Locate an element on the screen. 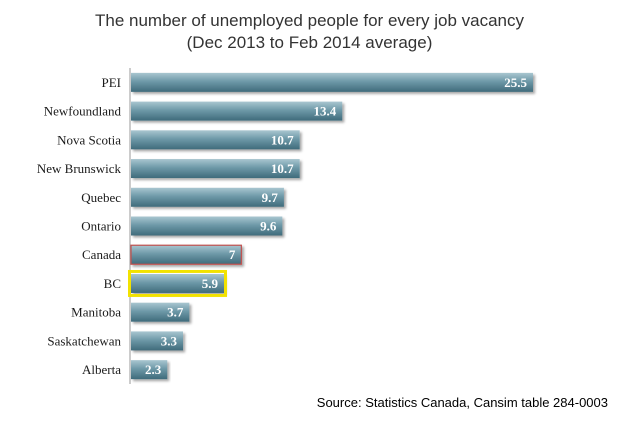 The image size is (619, 424). value-label-manitoba: 3.7 is located at coordinates (175, 312).